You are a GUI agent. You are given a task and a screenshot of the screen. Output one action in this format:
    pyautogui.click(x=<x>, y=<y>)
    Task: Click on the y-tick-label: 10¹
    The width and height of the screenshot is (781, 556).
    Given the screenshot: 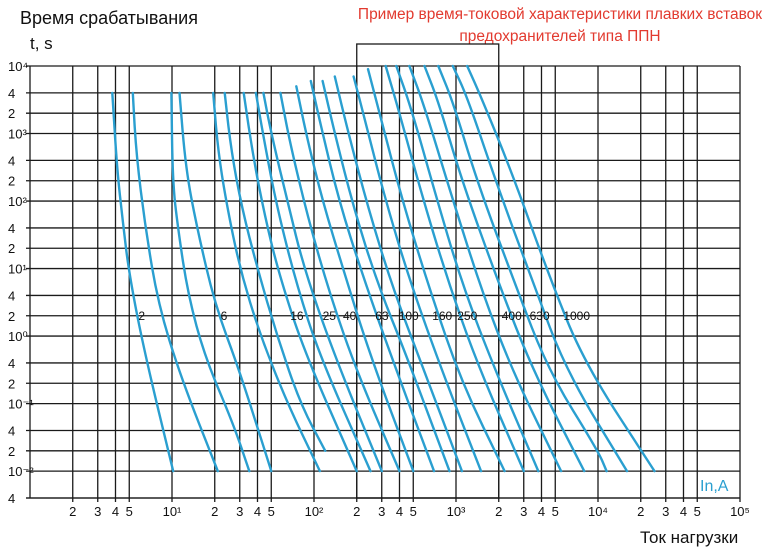 What is the action you would take?
    pyautogui.click(x=17, y=269)
    